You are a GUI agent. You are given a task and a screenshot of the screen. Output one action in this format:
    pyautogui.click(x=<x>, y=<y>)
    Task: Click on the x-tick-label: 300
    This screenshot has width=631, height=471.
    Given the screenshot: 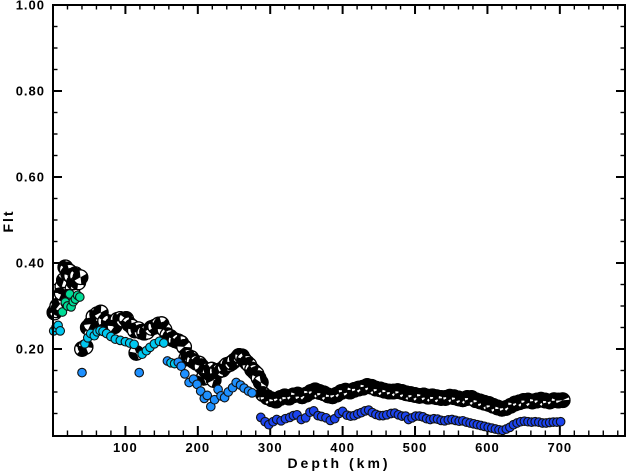 What is the action you would take?
    pyautogui.click(x=270, y=447)
    